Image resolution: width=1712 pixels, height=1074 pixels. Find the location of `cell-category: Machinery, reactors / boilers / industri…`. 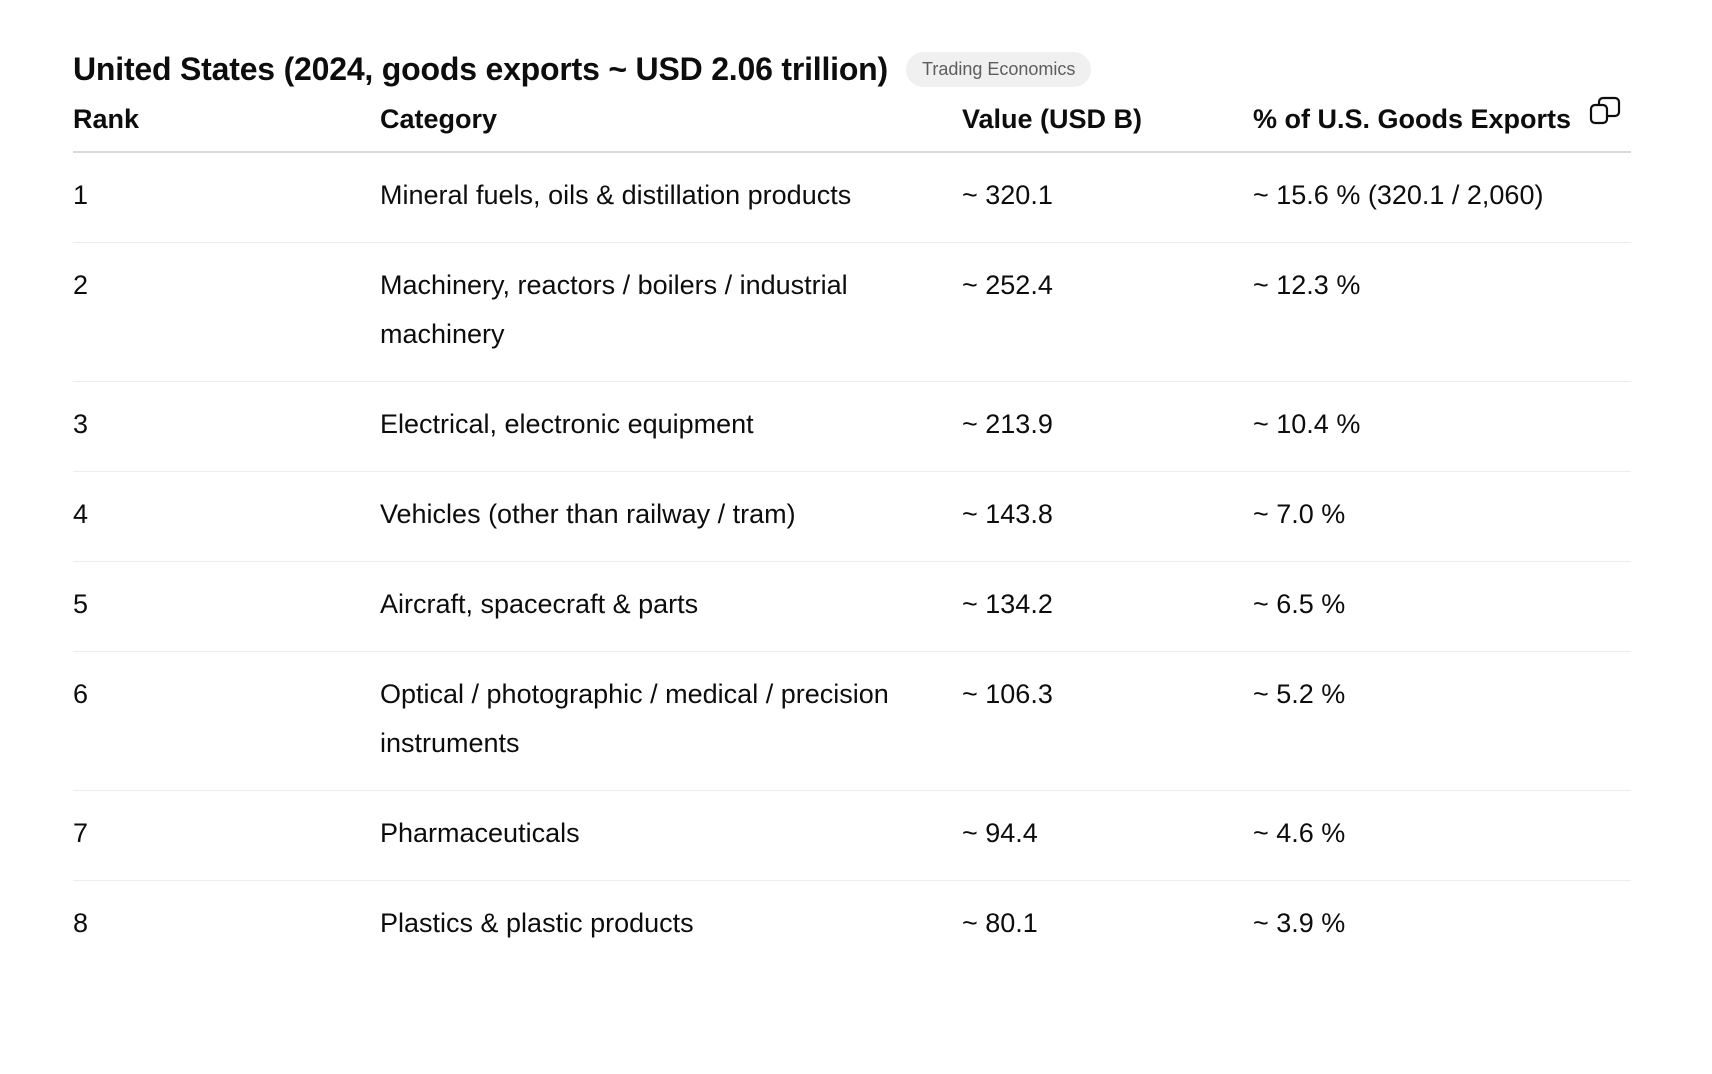

cell-category: Machinery, reactors / boilers / industri… is located at coordinates (671, 312).